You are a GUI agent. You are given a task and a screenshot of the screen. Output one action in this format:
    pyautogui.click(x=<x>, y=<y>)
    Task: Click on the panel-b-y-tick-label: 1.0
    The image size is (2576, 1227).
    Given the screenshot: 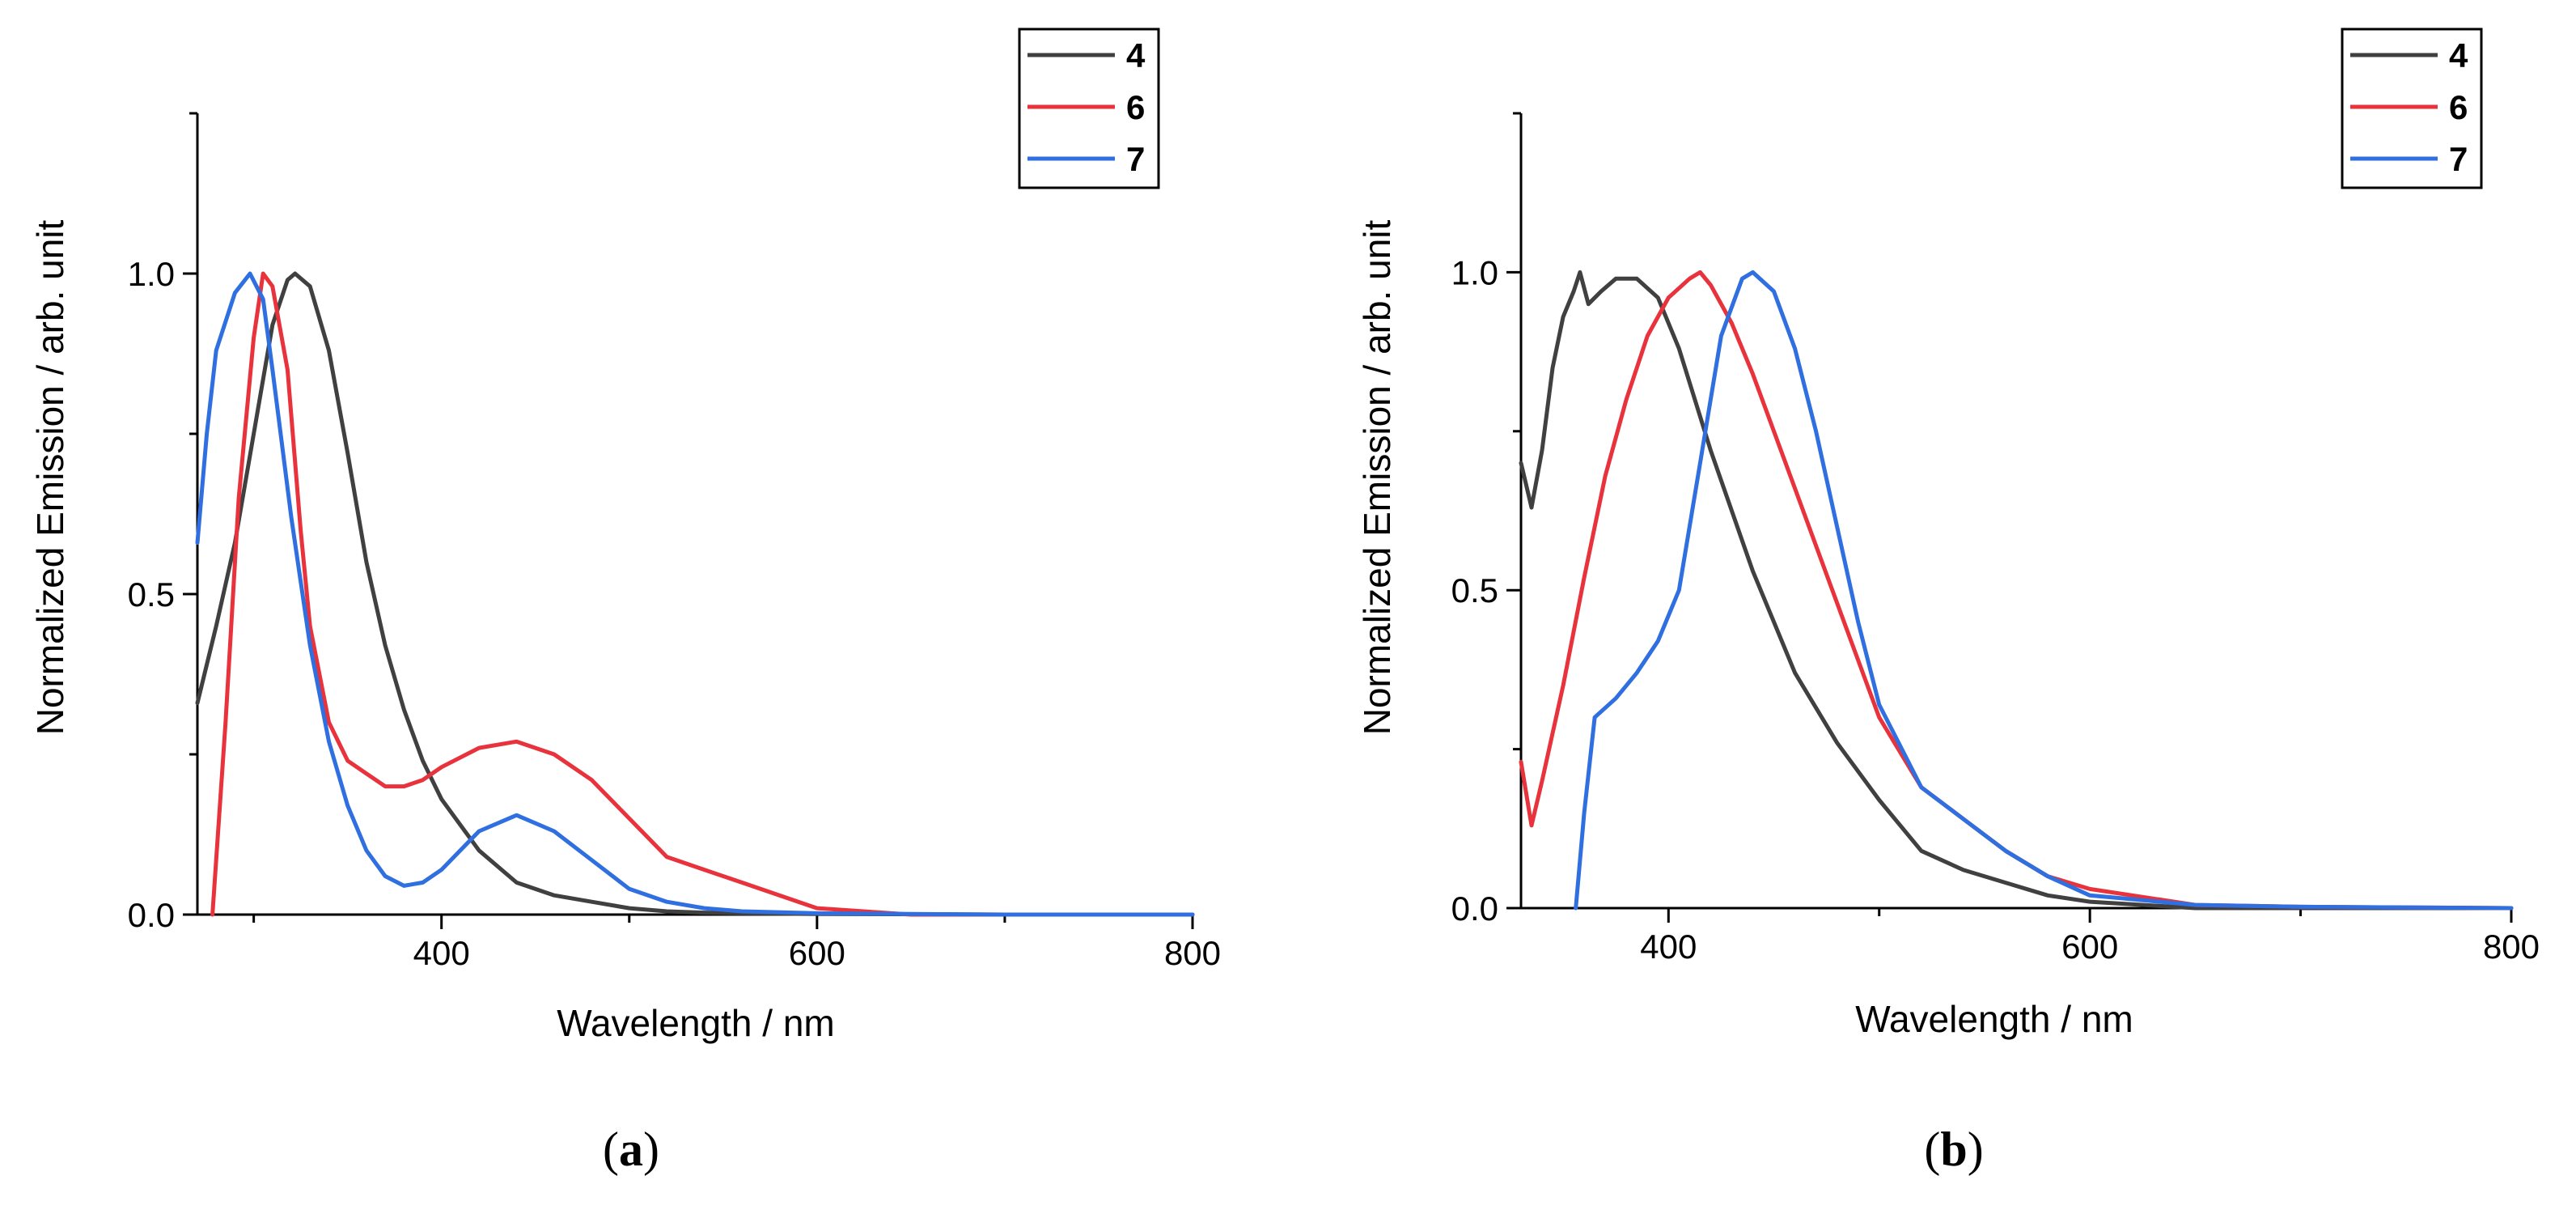 What is the action you would take?
    pyautogui.click(x=1474, y=272)
    